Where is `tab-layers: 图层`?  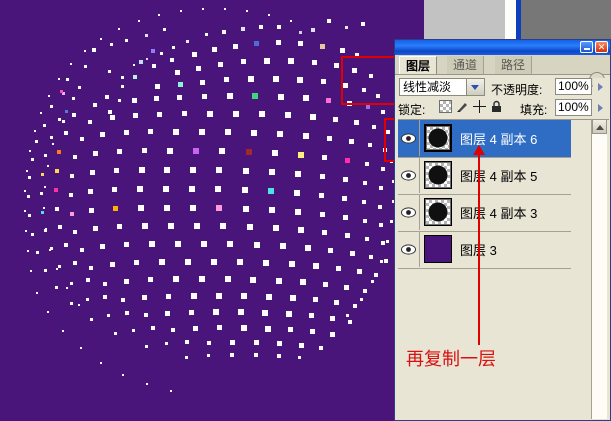
tab-layers: 图层 is located at coordinates (418, 65).